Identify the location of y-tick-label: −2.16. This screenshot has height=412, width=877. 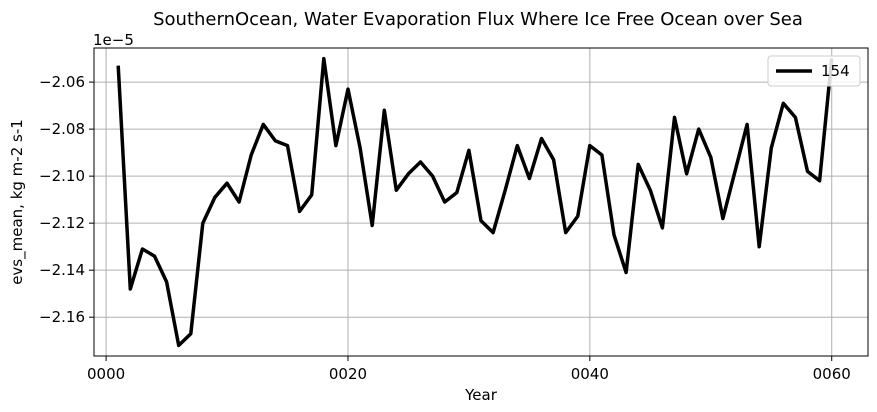
(62, 317).